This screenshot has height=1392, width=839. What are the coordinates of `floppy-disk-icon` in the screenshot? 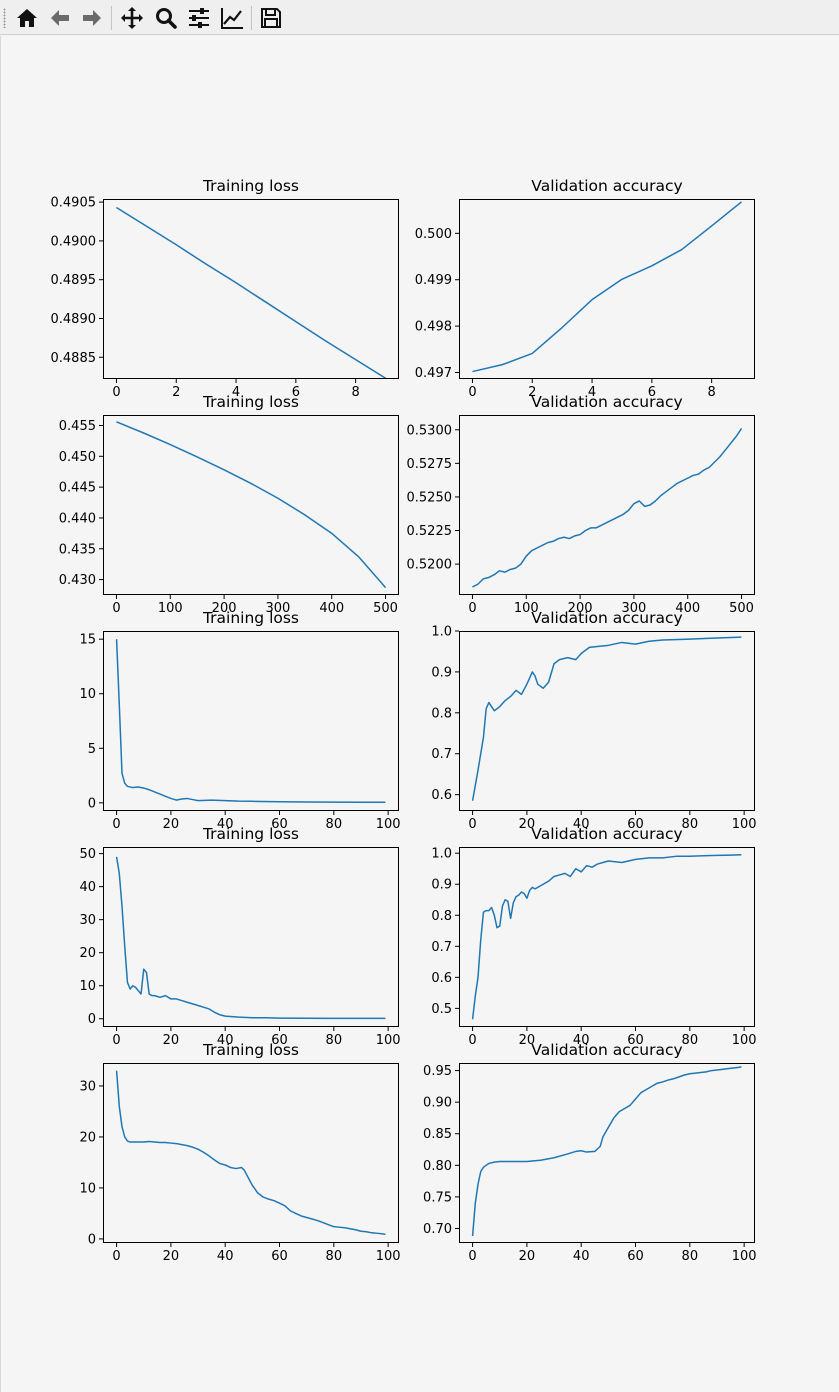 It's located at (271, 18).